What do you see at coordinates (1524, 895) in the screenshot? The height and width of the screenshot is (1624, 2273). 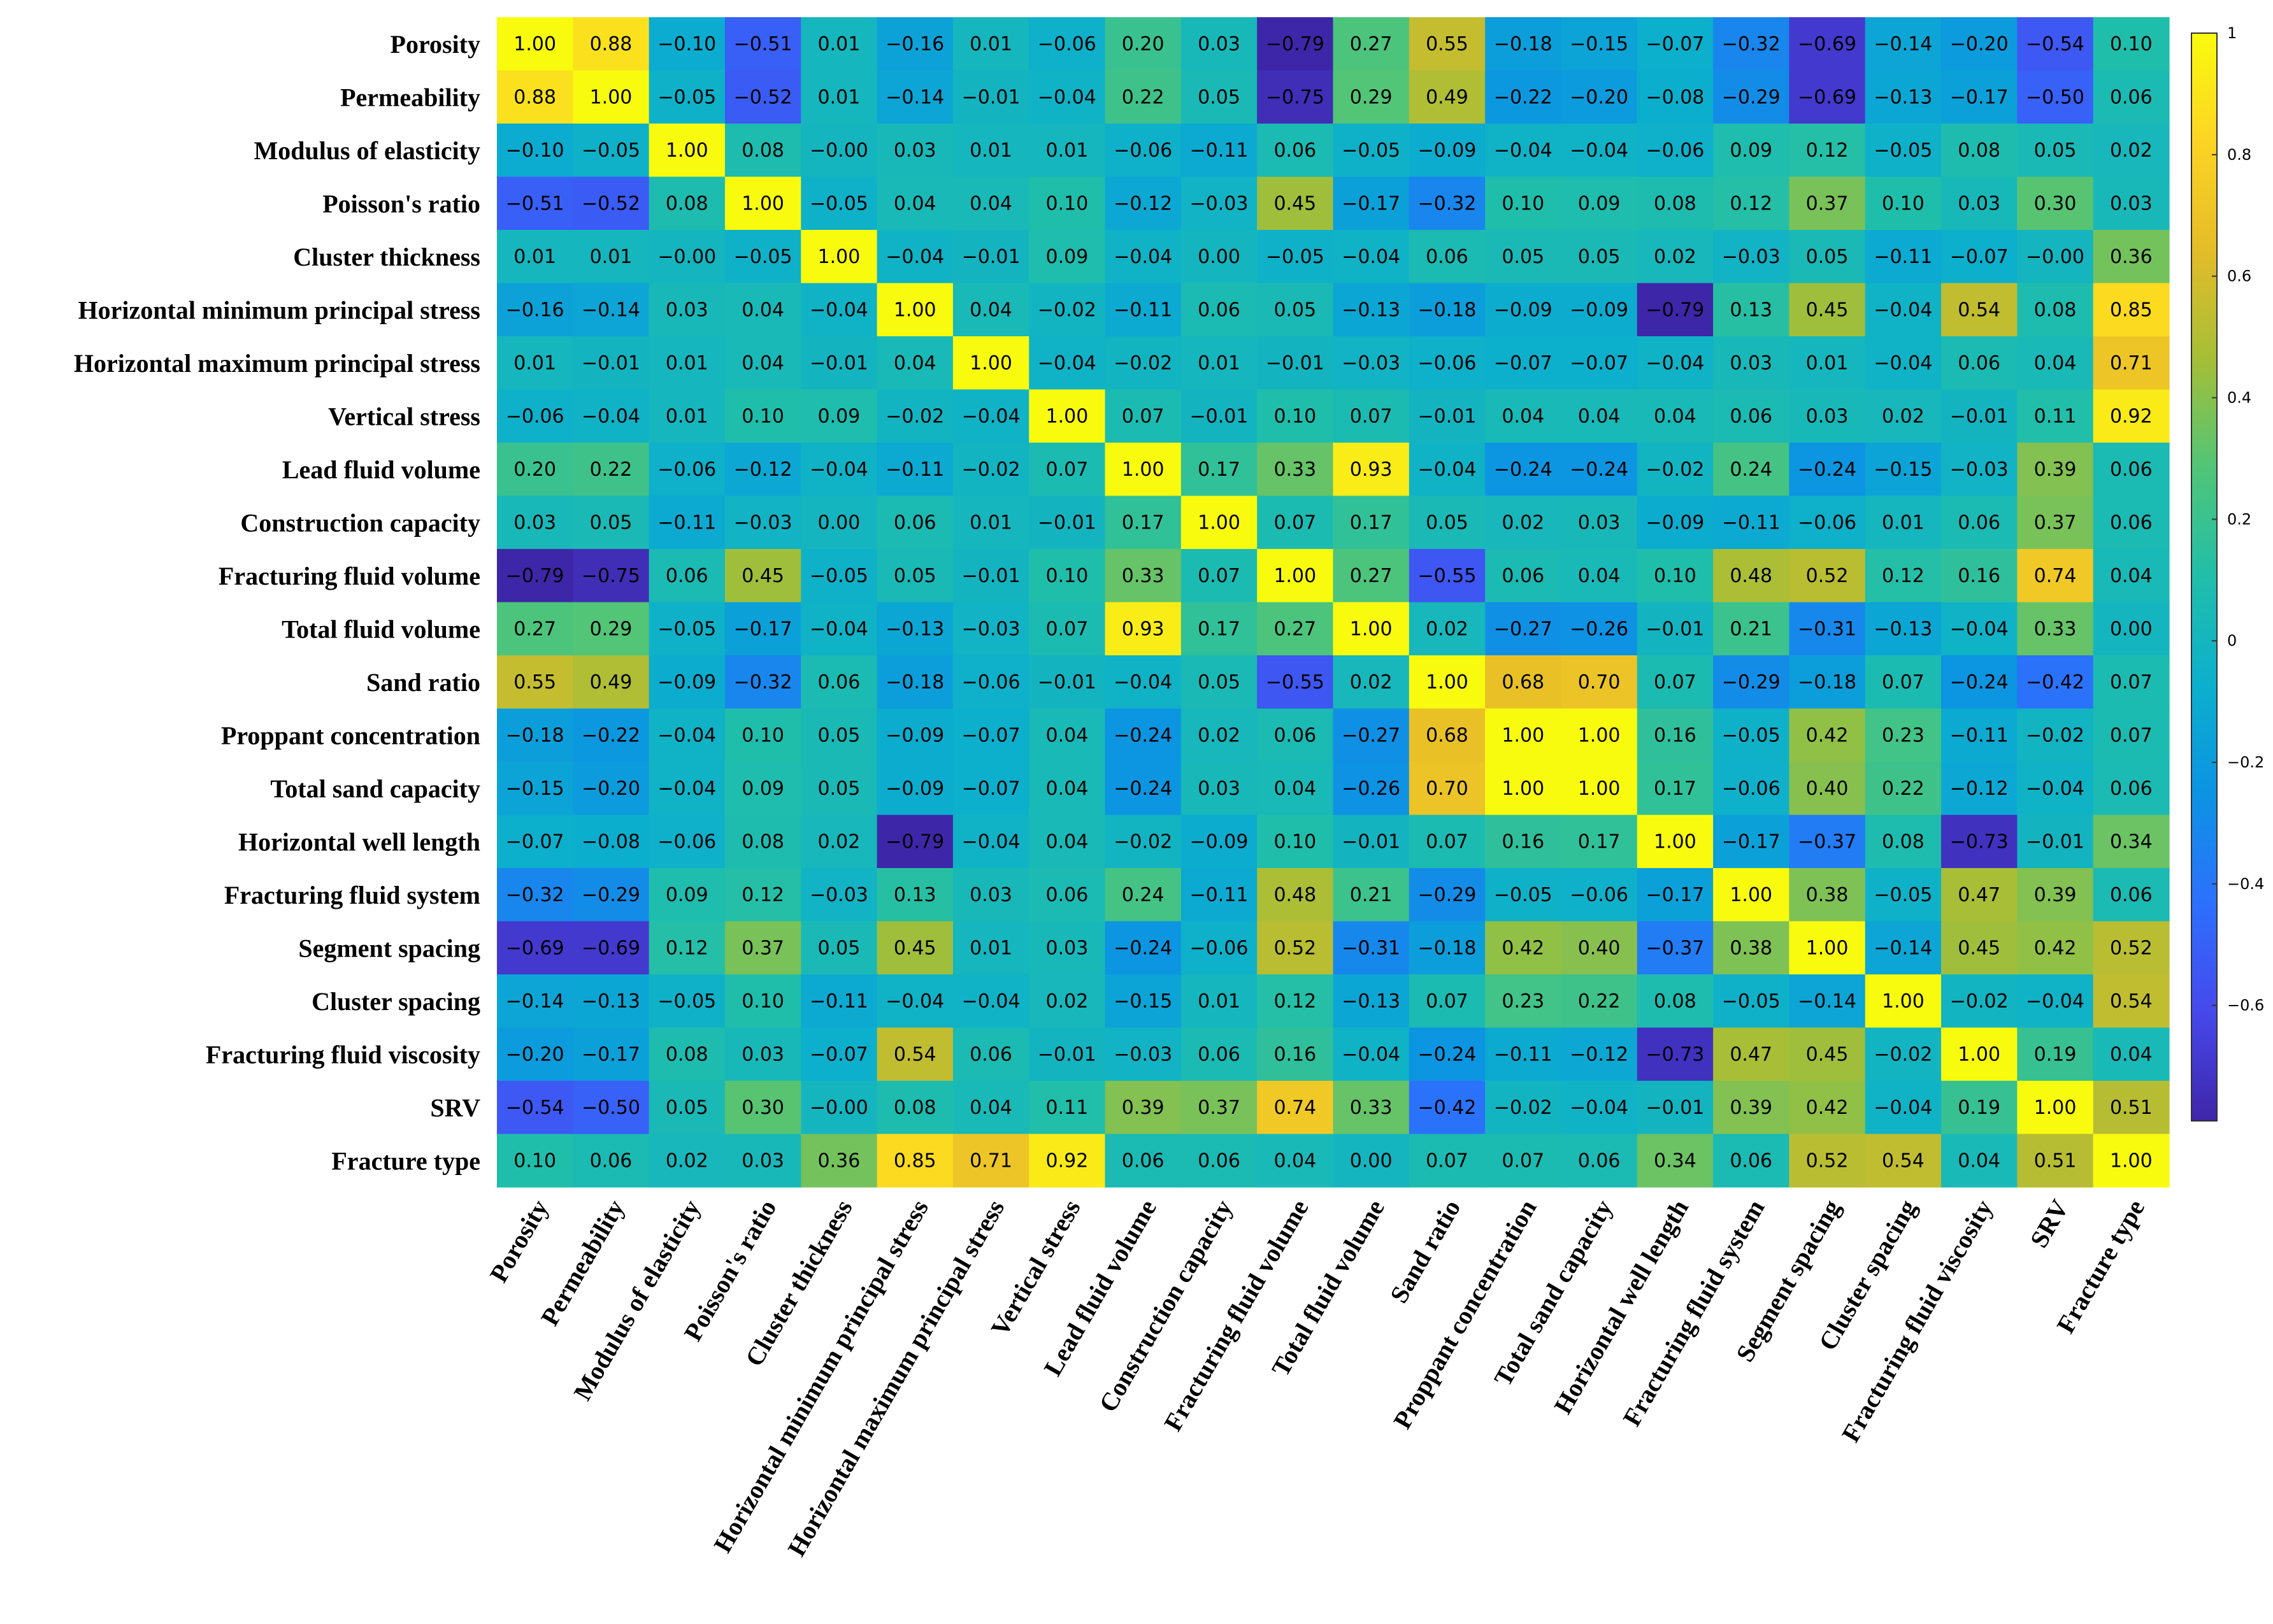 I see `heatmap-cell-r16-c13` at bounding box center [1524, 895].